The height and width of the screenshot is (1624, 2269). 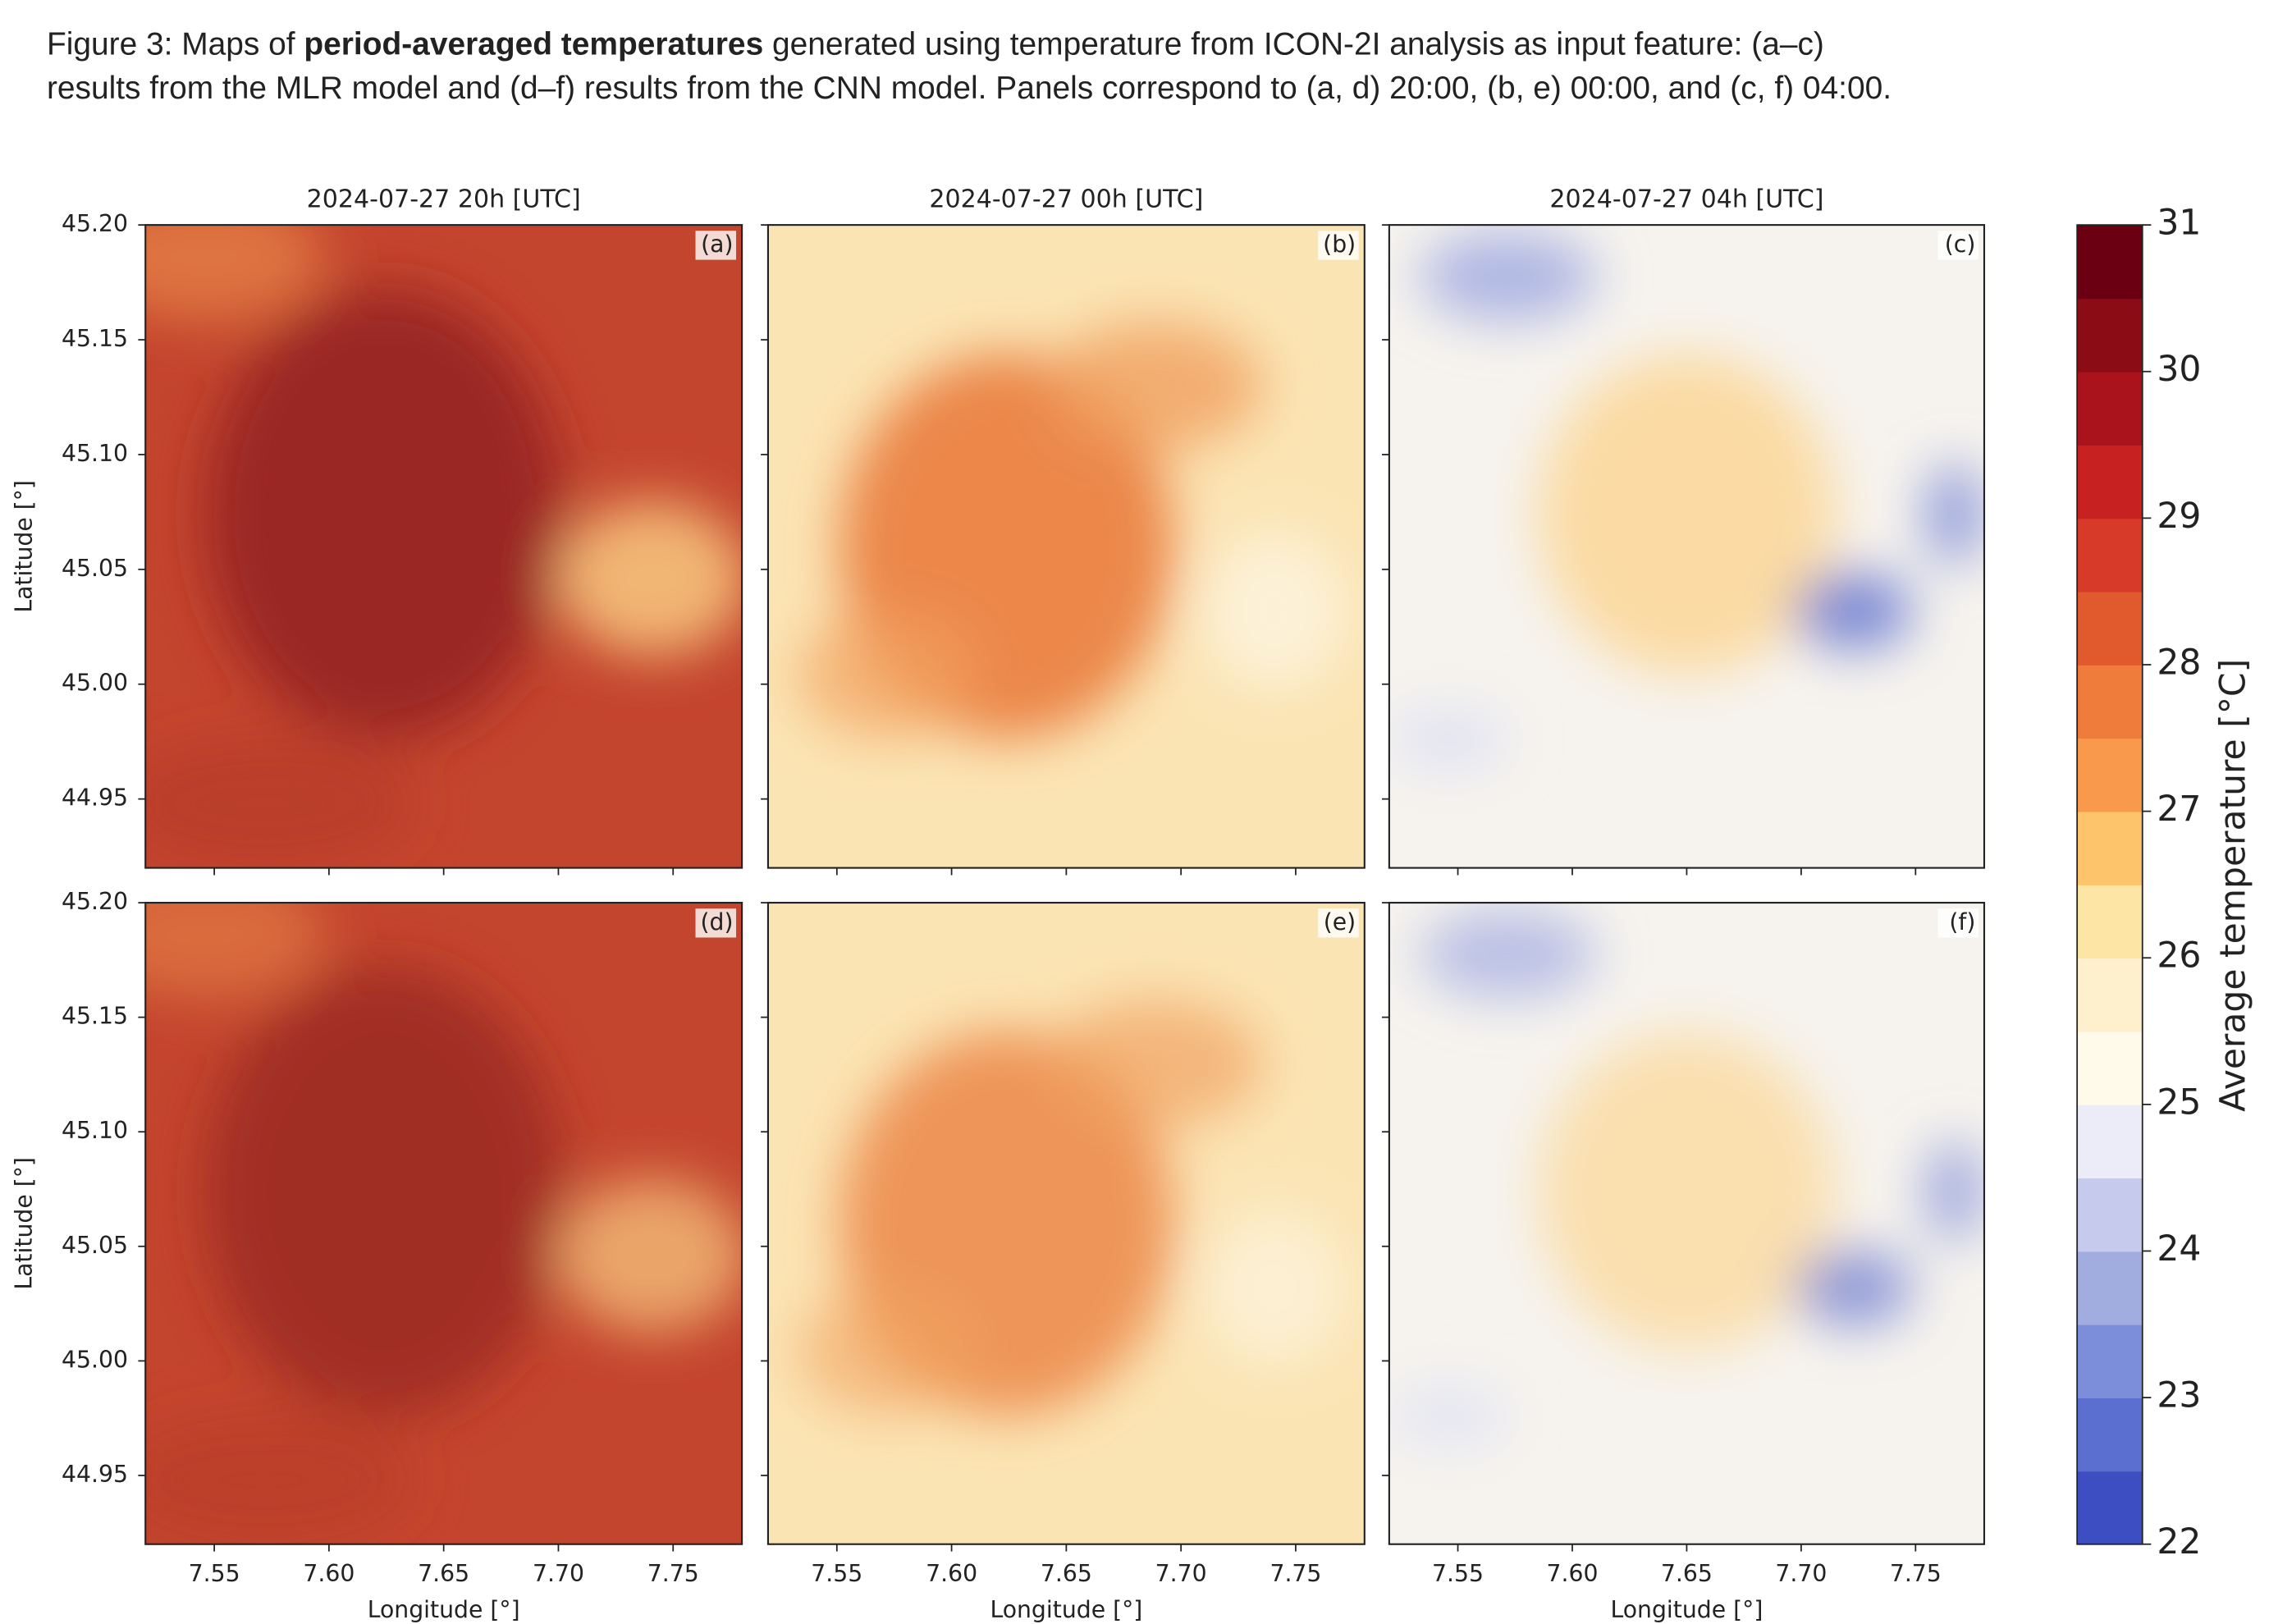 What do you see at coordinates (95, 1359) in the screenshot?
I see `y-tick-label: 45.00` at bounding box center [95, 1359].